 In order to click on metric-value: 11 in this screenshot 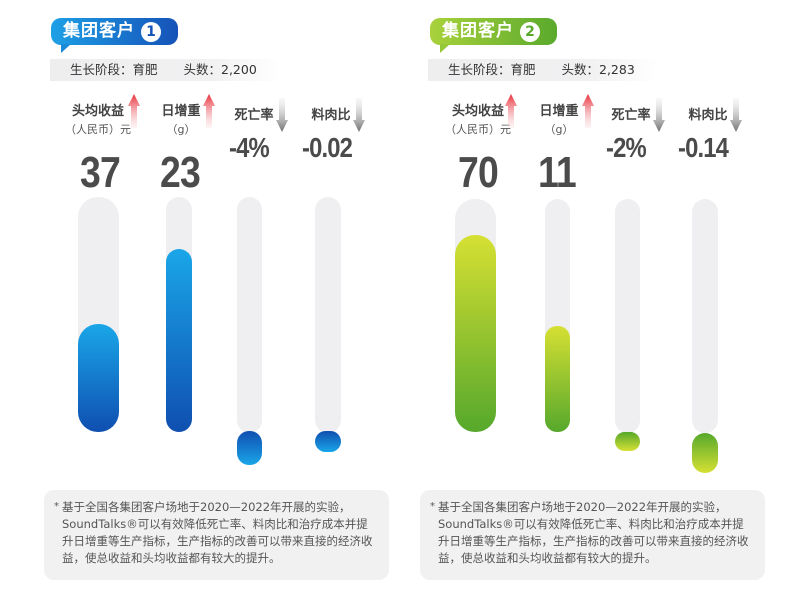, I will do `click(557, 172)`.